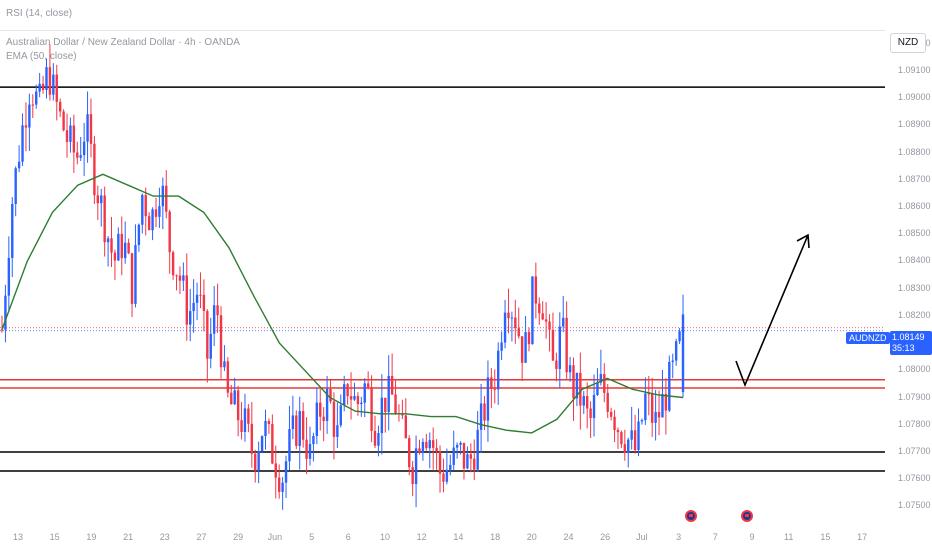  I want to click on symbol-tag: AUDNZD, so click(868, 338).